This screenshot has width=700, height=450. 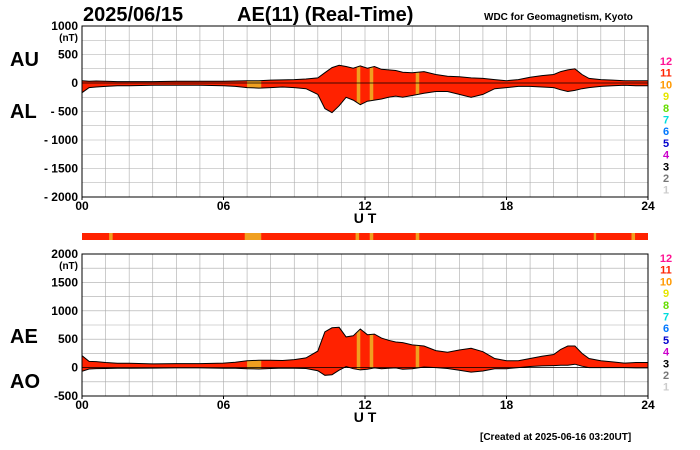 I want to click on al-label: AL, so click(x=23, y=112).